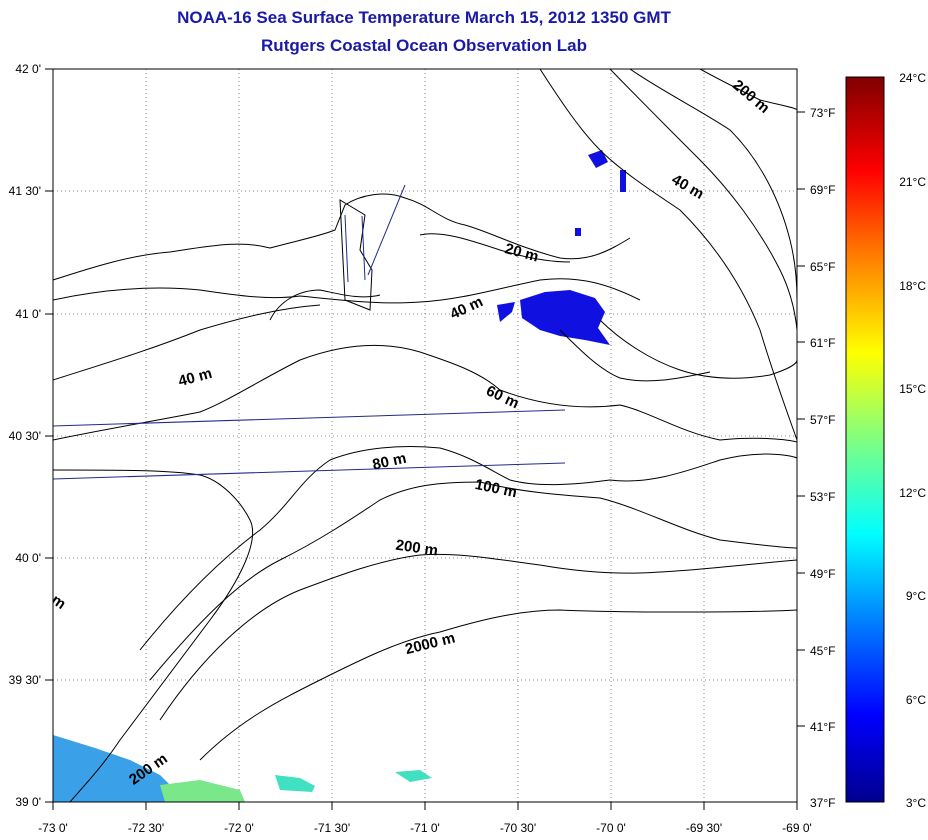 The width and height of the screenshot is (928, 840). I want to click on colorbar-tick-label: 24°C, so click(912, 78).